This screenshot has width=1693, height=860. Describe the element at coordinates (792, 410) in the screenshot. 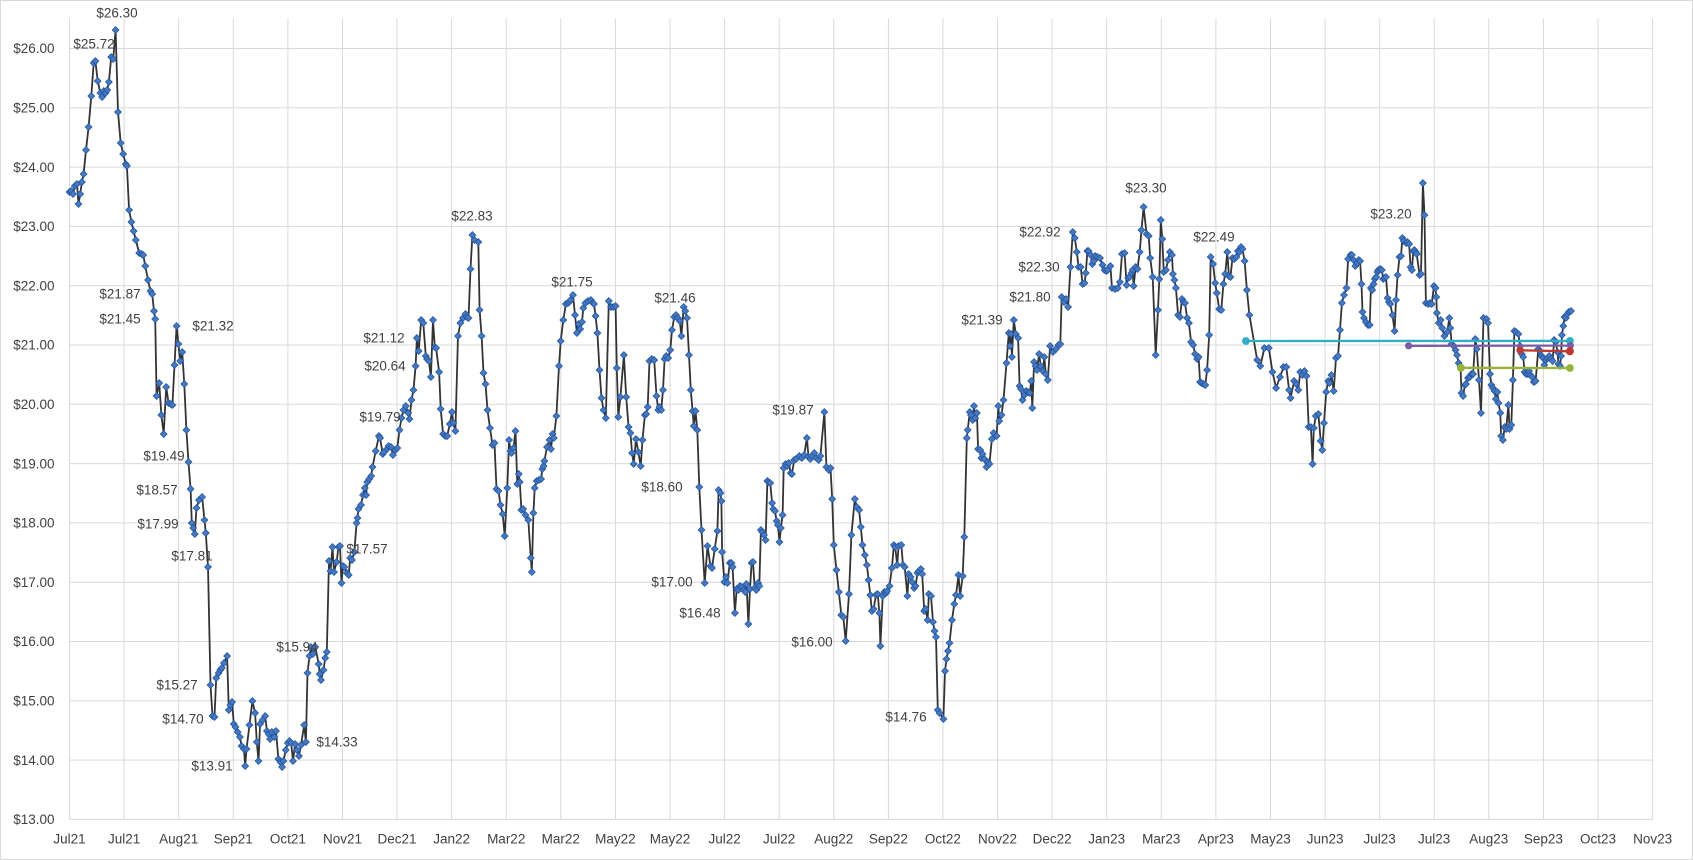

I see `svg-text: $19.87` at that location.